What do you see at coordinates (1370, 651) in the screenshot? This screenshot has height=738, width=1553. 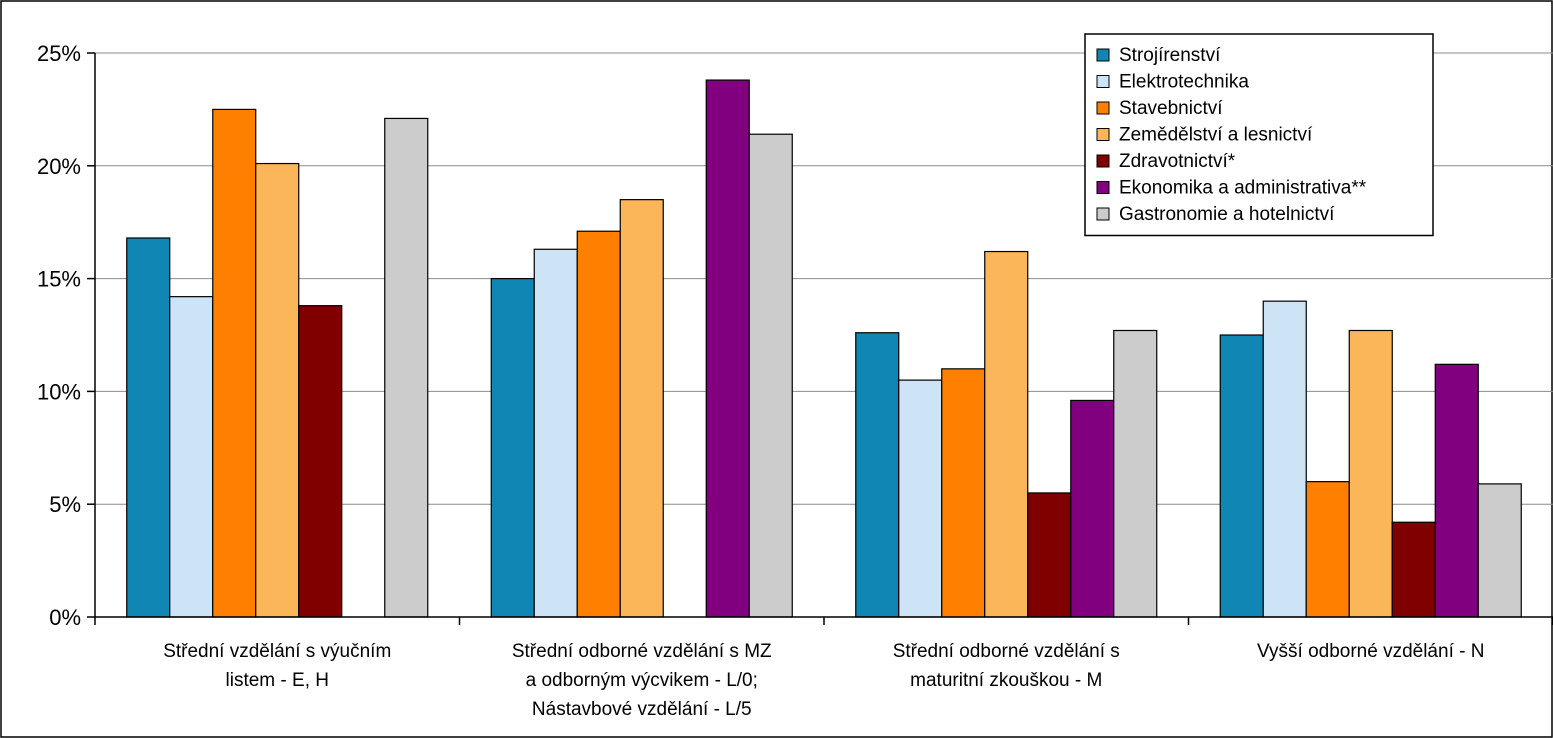 I see `x-tick-label: Vyšší odborné vzdělání - N` at bounding box center [1370, 651].